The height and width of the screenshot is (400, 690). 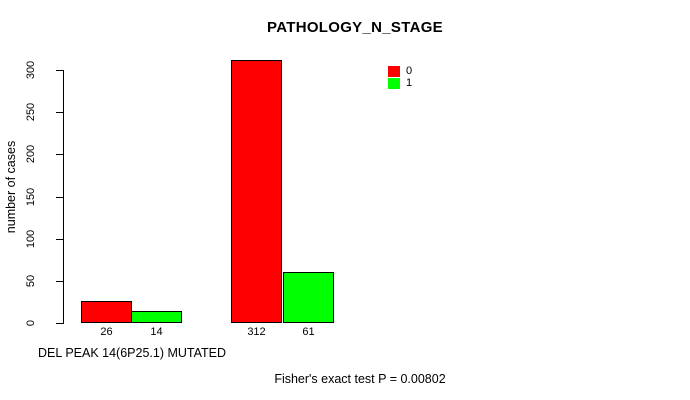 What do you see at coordinates (308, 332) in the screenshot?
I see `bar-value-label: 61` at bounding box center [308, 332].